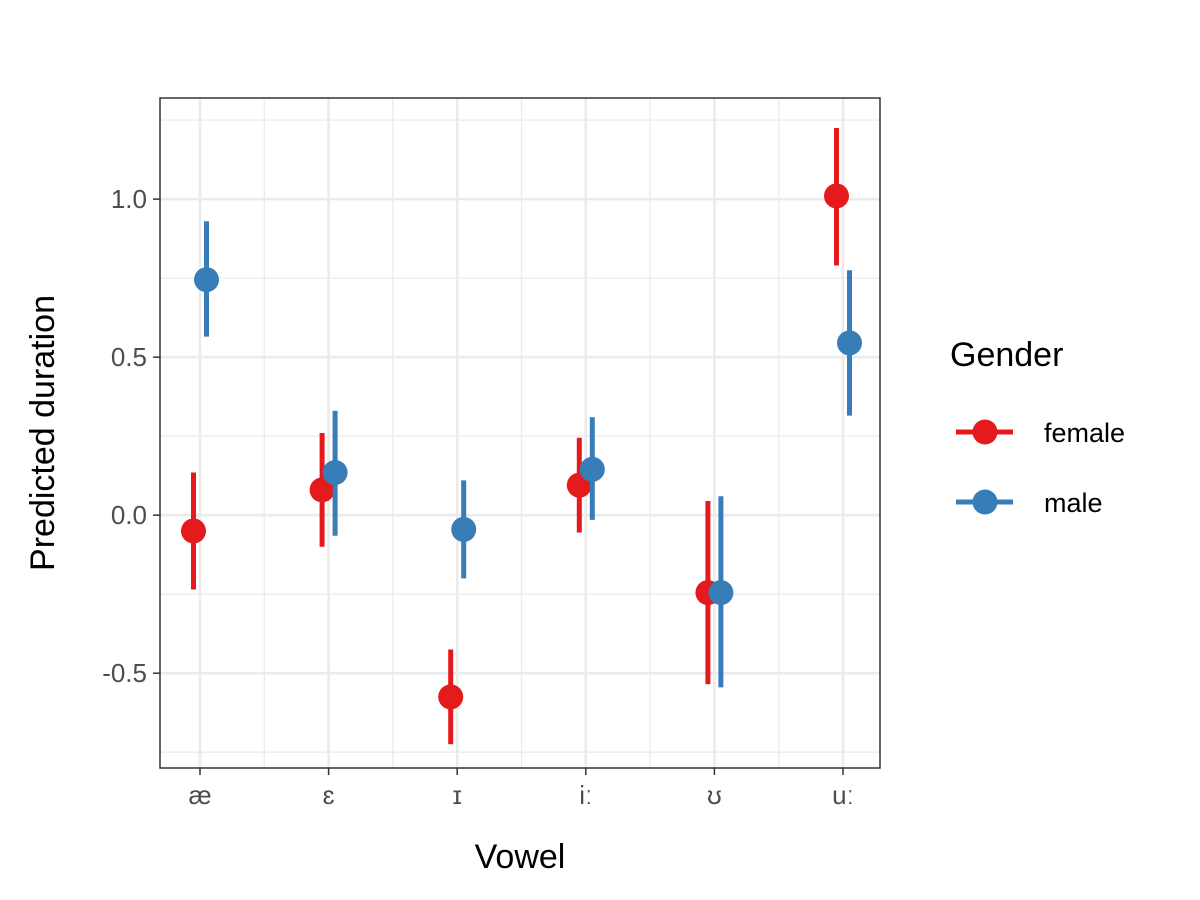  I want to click on legend-label-female: female, so click(1084, 433).